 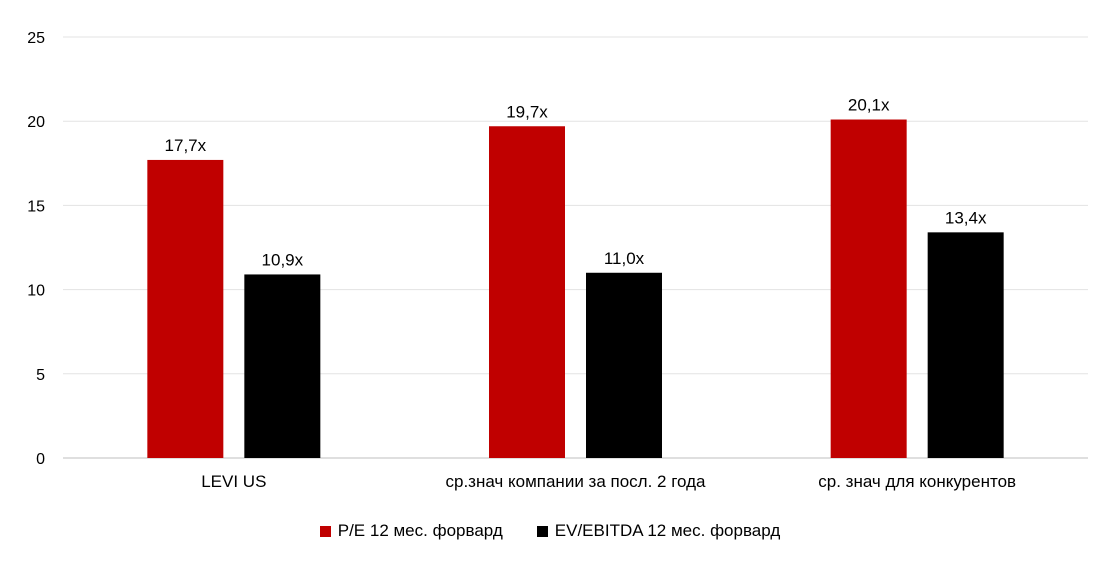 What do you see at coordinates (966, 217) in the screenshot?
I see `data-label: 13,4x` at bounding box center [966, 217].